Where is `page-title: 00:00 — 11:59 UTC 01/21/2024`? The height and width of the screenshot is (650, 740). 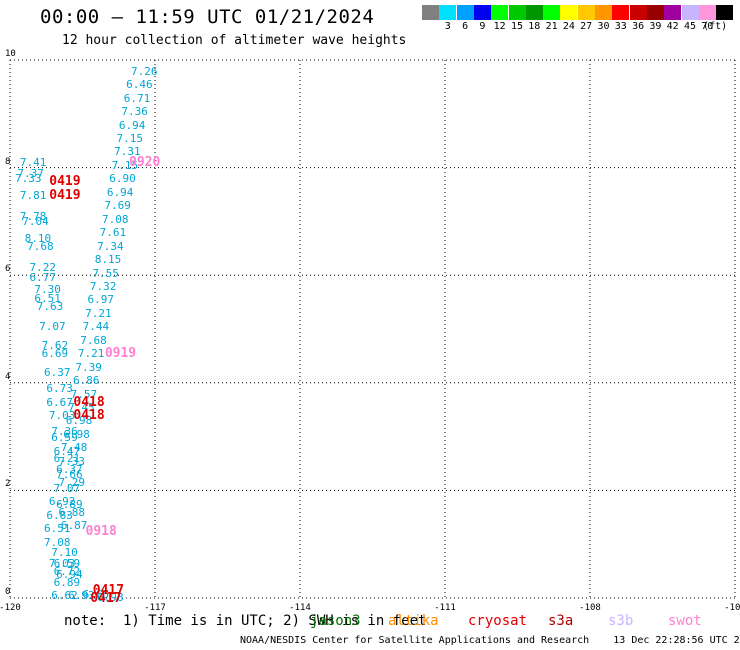 page-title: 00:00 — 11:59 UTC 01/21/2024 is located at coordinates (207, 17).